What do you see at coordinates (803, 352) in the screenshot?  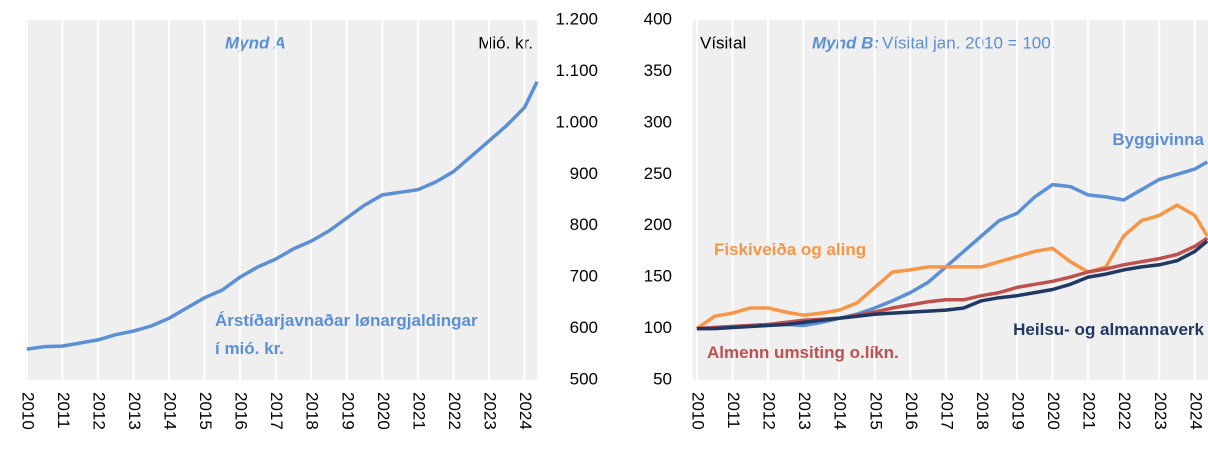 I see `series-label: Almenn umsiting o.líkn.` at bounding box center [803, 352].